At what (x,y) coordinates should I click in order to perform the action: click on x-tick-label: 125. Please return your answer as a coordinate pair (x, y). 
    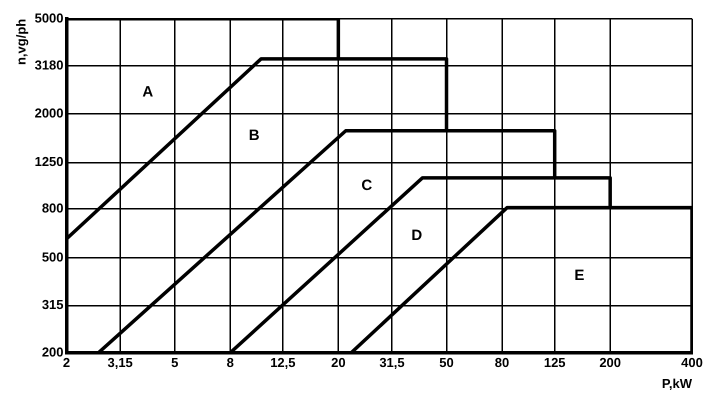
    Looking at the image, I should click on (555, 362).